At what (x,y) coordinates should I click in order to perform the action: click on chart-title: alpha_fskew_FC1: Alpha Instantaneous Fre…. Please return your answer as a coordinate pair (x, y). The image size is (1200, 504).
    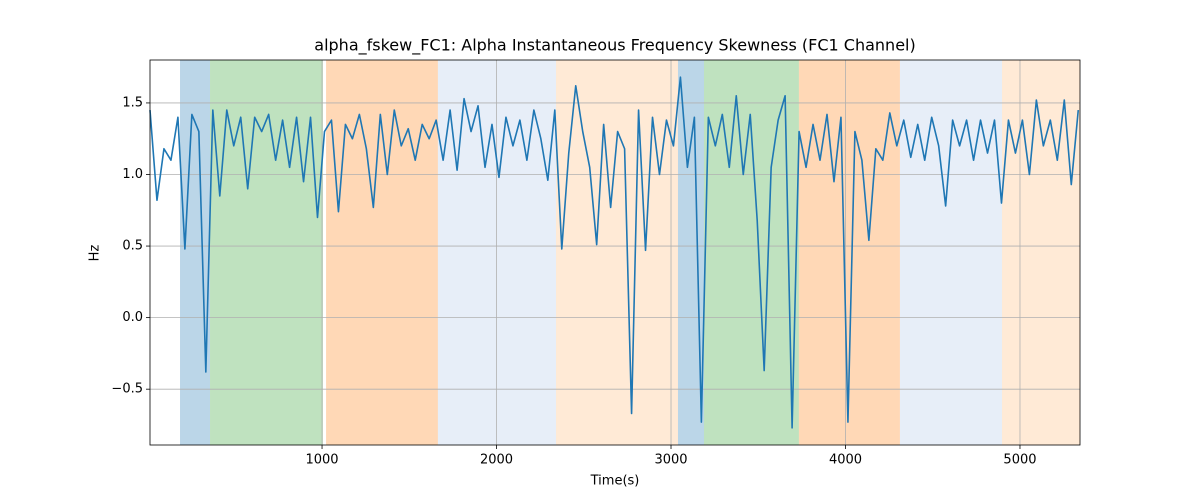
    Looking at the image, I should click on (614, 46).